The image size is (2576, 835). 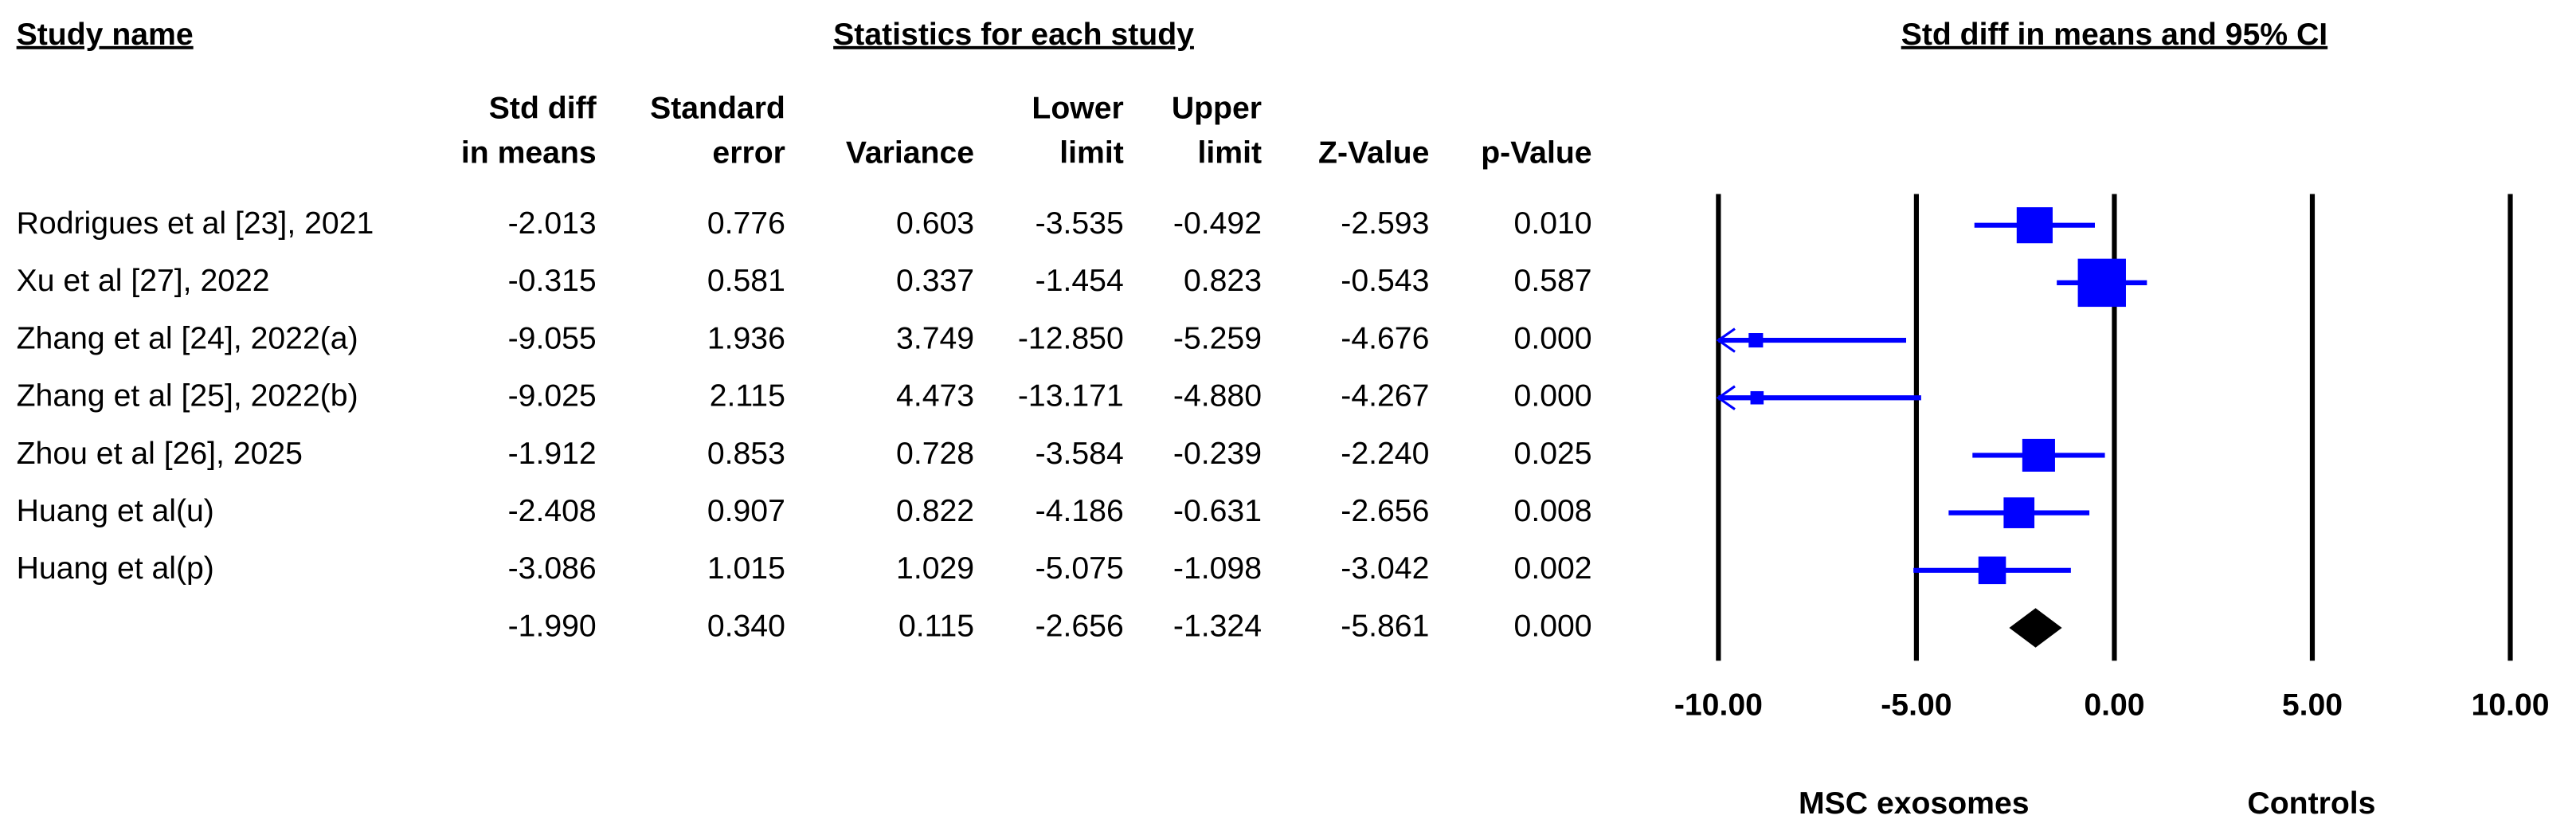 I want to click on table-cell: 0.776, so click(x=746, y=223).